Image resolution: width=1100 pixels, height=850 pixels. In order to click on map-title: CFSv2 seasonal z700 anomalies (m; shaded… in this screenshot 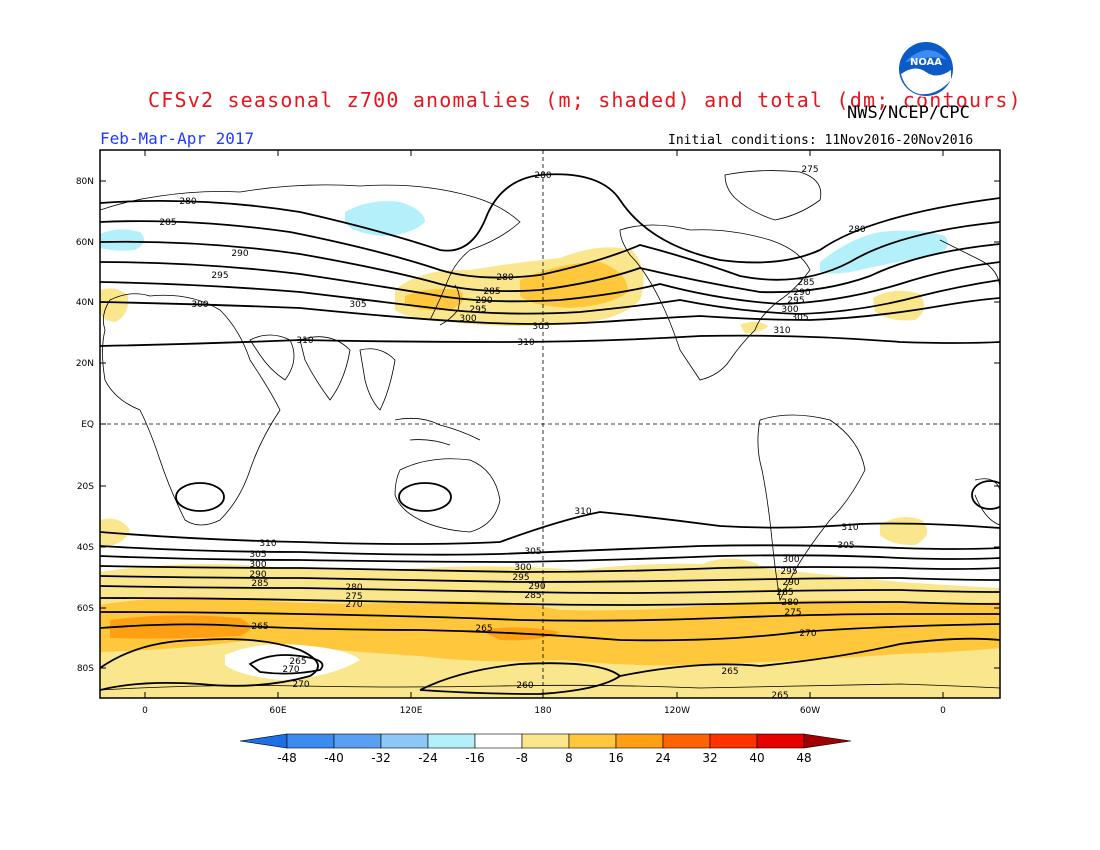, I will do `click(585, 100)`.